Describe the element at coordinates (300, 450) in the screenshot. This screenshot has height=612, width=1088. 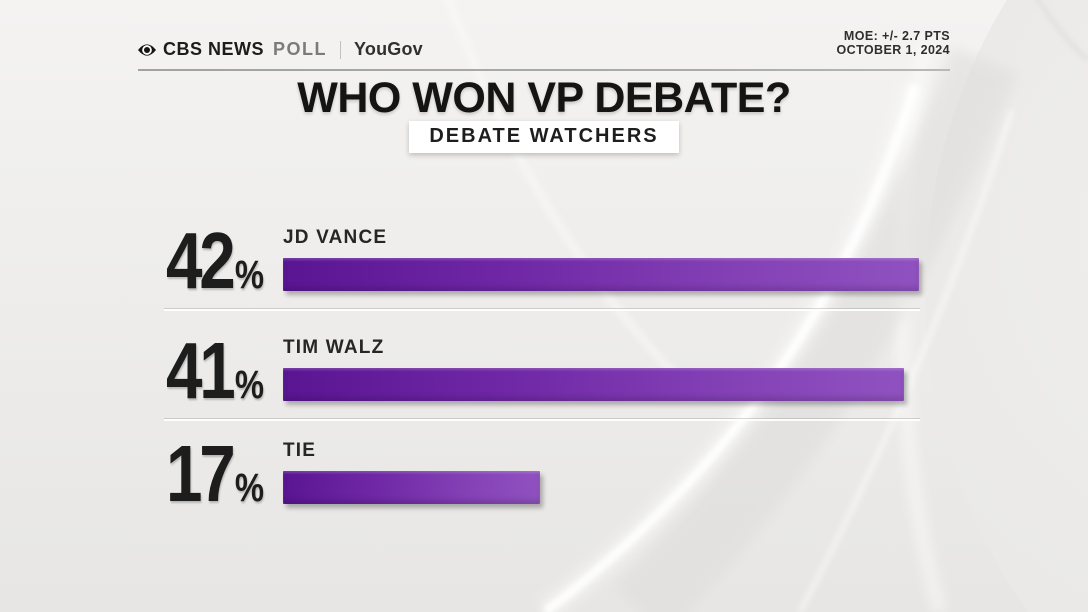
I see `bar-label: TIE` at that location.